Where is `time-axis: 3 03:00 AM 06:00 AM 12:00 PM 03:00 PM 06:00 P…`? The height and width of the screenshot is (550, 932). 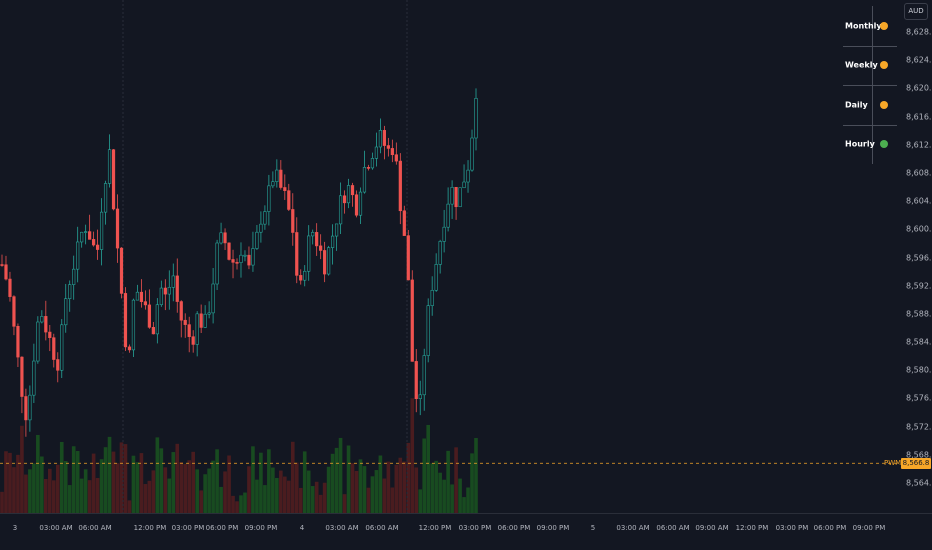
time-axis: 3 03:00 AM 06:00 AM 12:00 PM 03:00 PM 06:00 P… is located at coordinates (466, 531).